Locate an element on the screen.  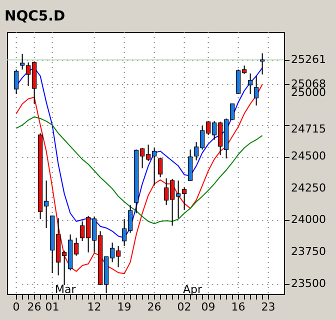
annotation: Mar is located at coordinates (65, 289).